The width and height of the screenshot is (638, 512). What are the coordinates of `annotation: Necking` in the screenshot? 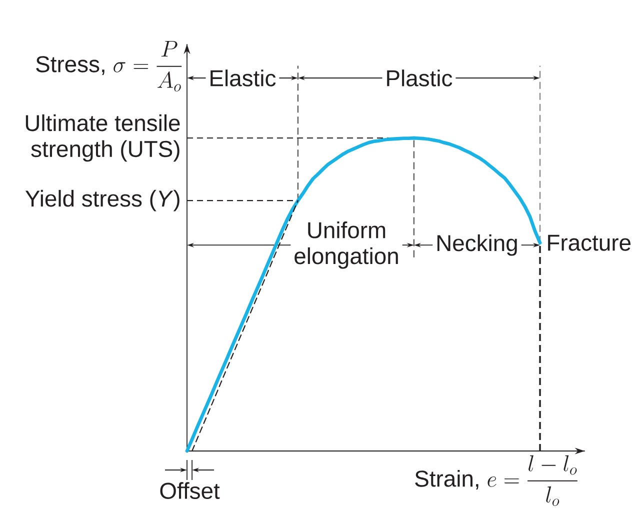 It's located at (477, 245).